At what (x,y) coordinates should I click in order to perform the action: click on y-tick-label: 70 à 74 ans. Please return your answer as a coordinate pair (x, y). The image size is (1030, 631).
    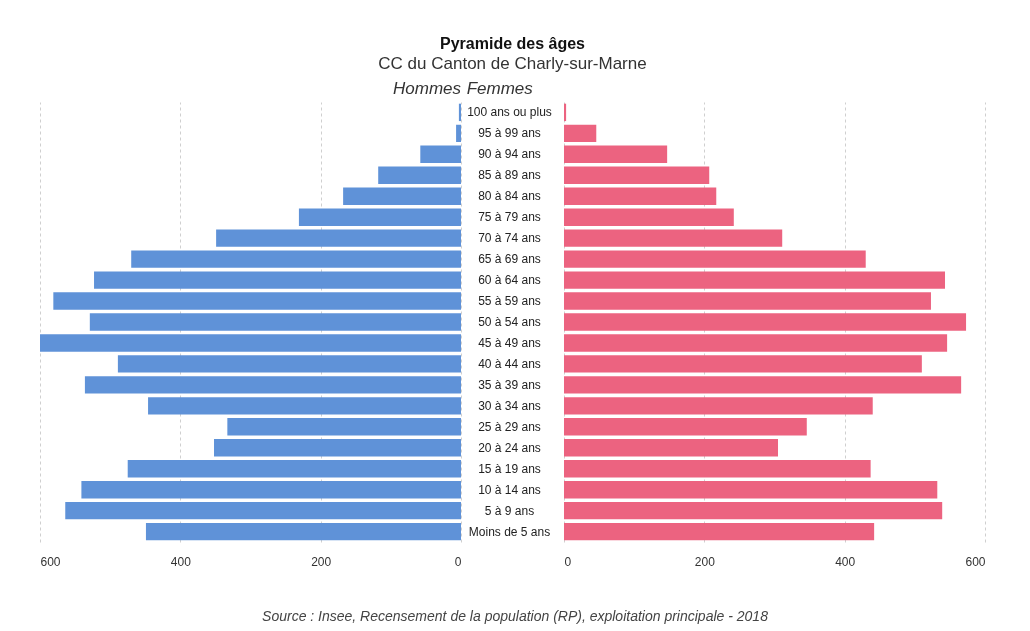
    Looking at the image, I should click on (509, 238).